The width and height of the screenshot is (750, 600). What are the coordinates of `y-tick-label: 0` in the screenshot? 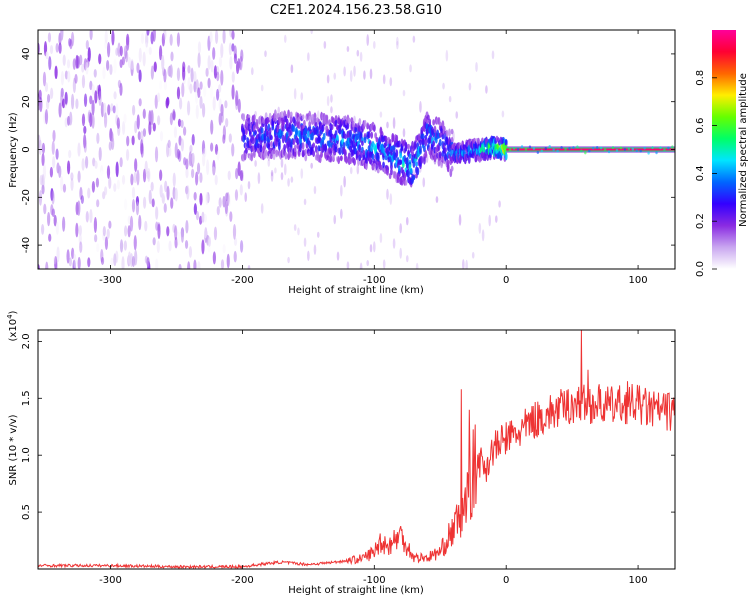 It's located at (26, 149).